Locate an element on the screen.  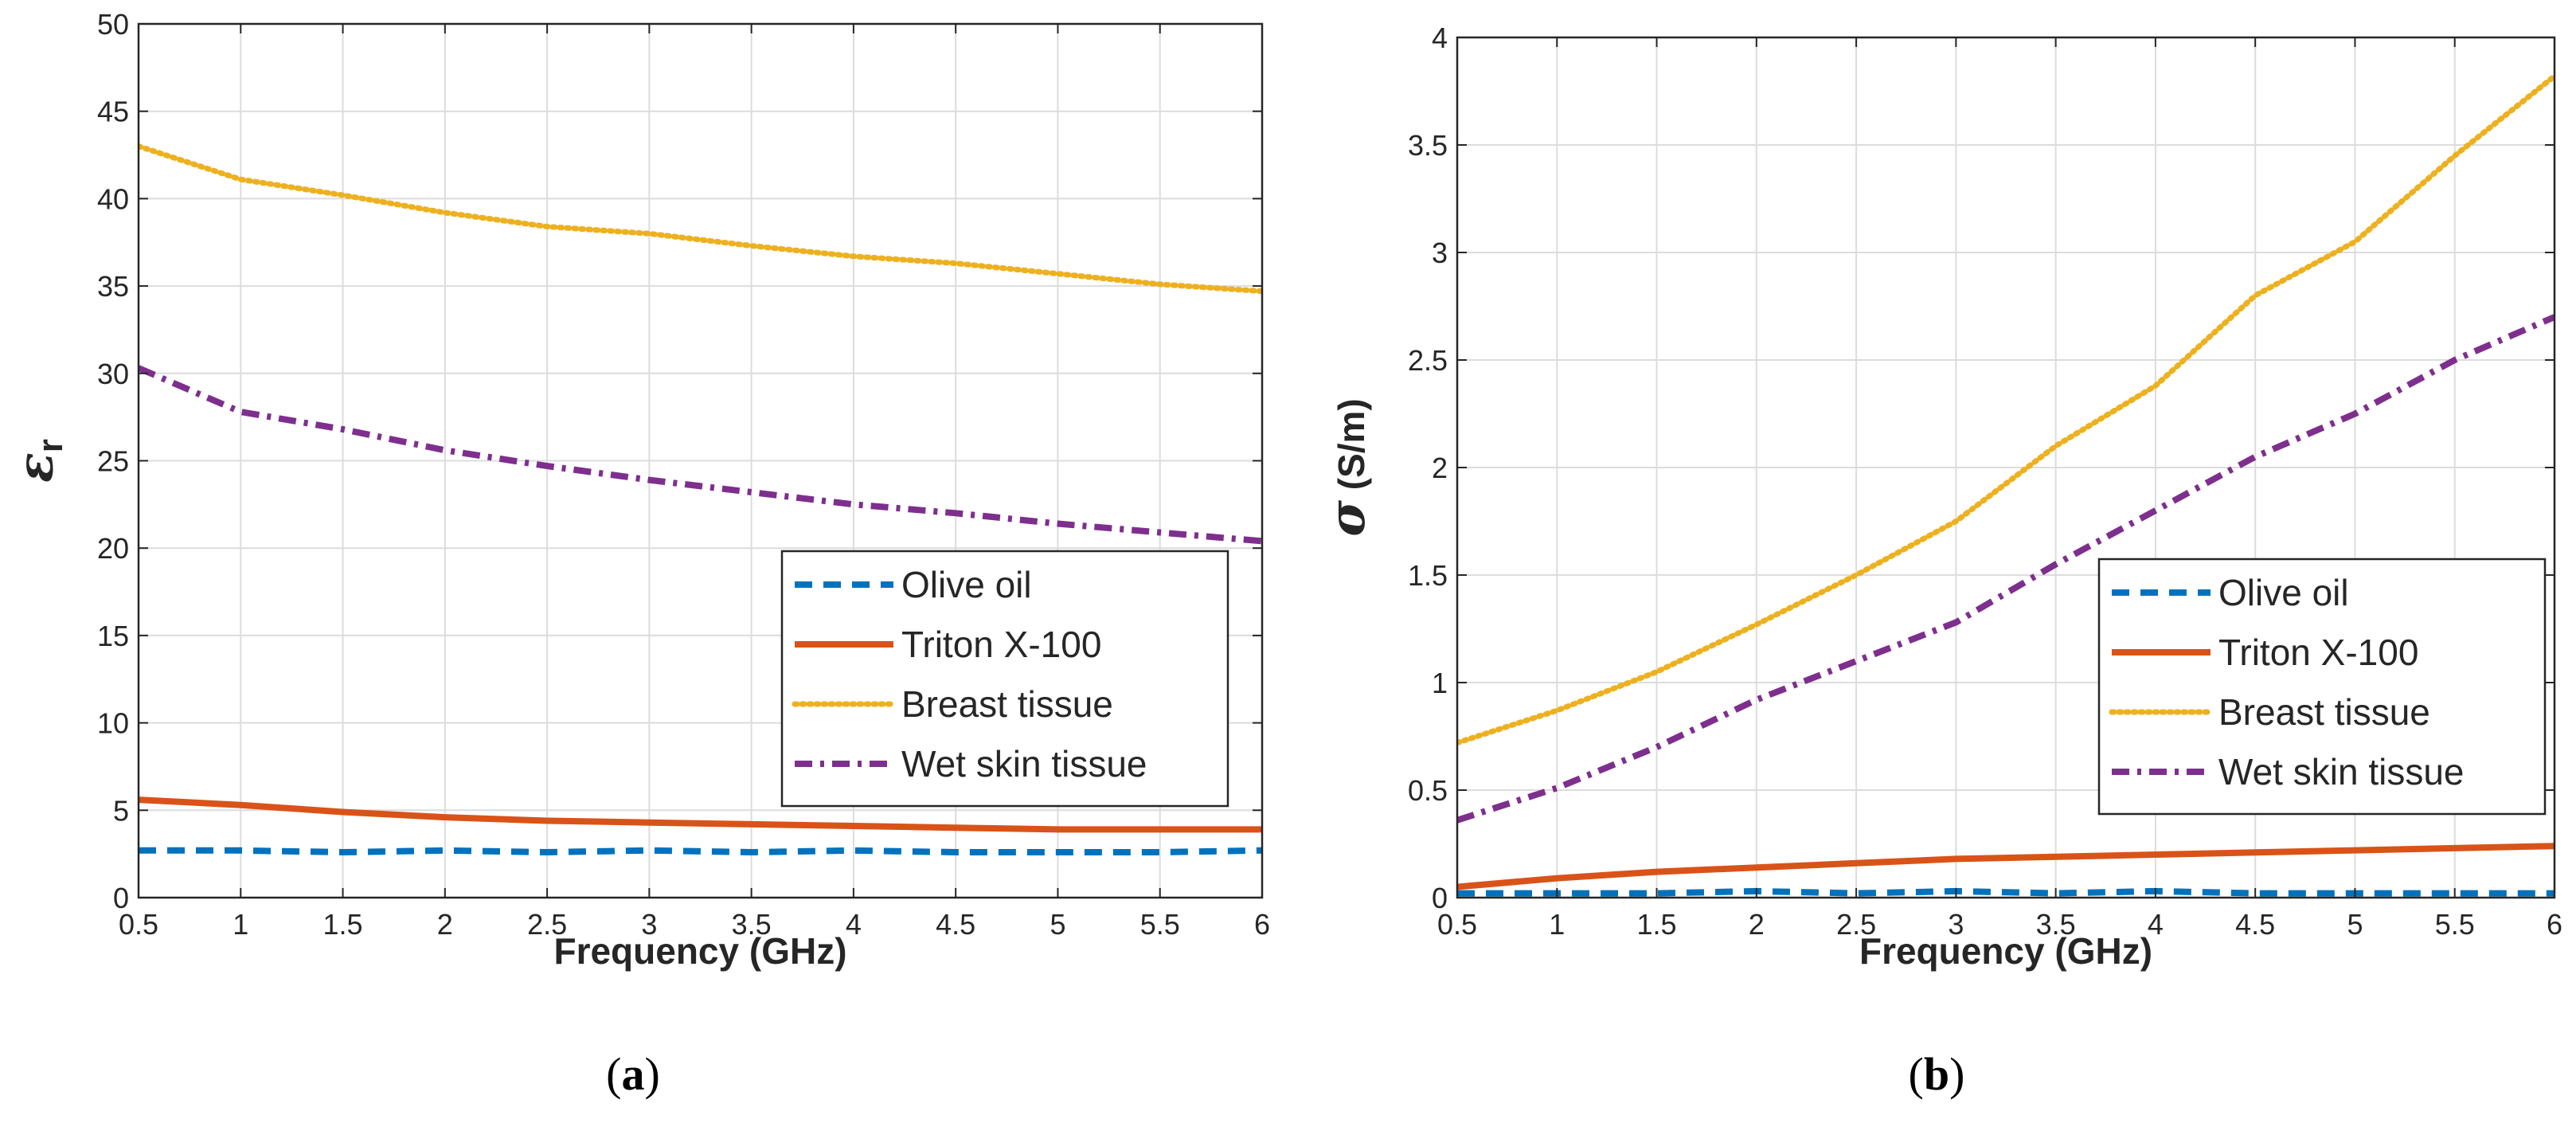
y-tick-label: 50 is located at coordinates (113, 24).